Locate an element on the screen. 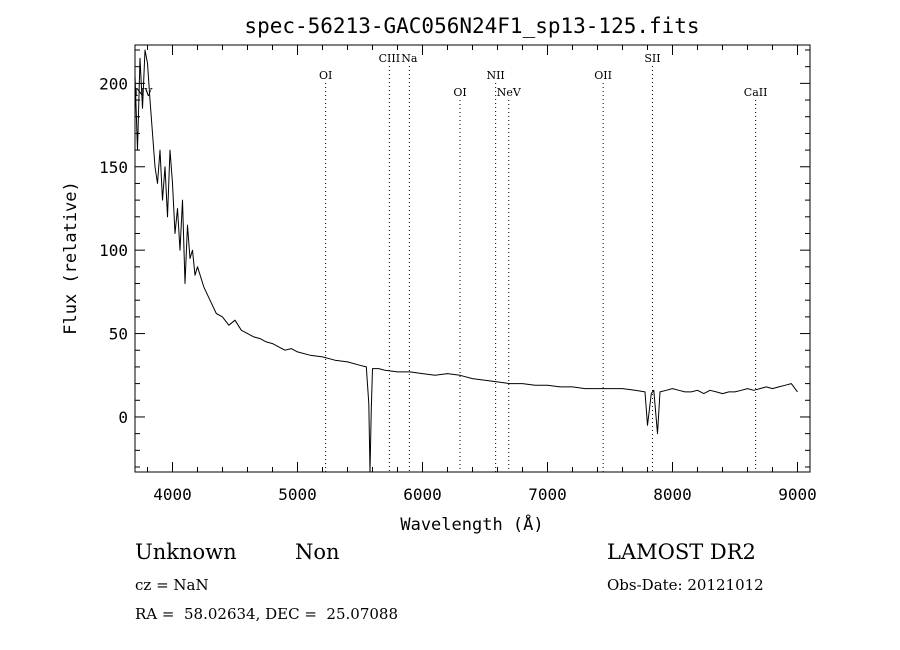  x-axis-label: Wavelength (Å) is located at coordinates (471, 524).